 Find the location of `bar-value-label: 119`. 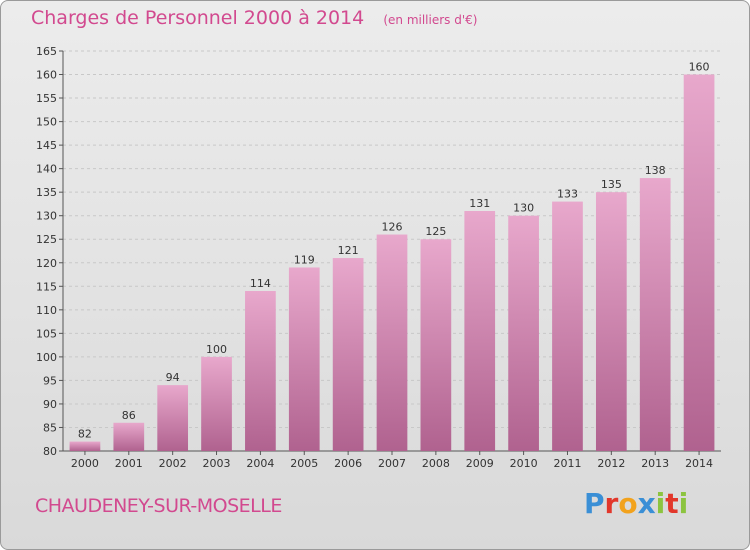

bar-value-label: 119 is located at coordinates (304, 259).